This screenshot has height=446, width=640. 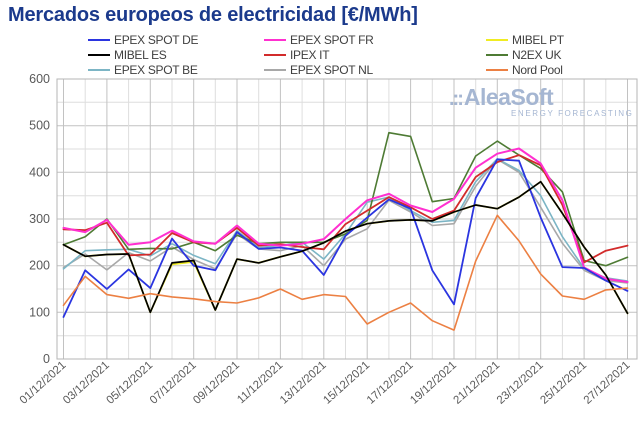 What do you see at coordinates (433, 382) in the screenshot?
I see `x-tick-label: 19/12/2021` at bounding box center [433, 382].